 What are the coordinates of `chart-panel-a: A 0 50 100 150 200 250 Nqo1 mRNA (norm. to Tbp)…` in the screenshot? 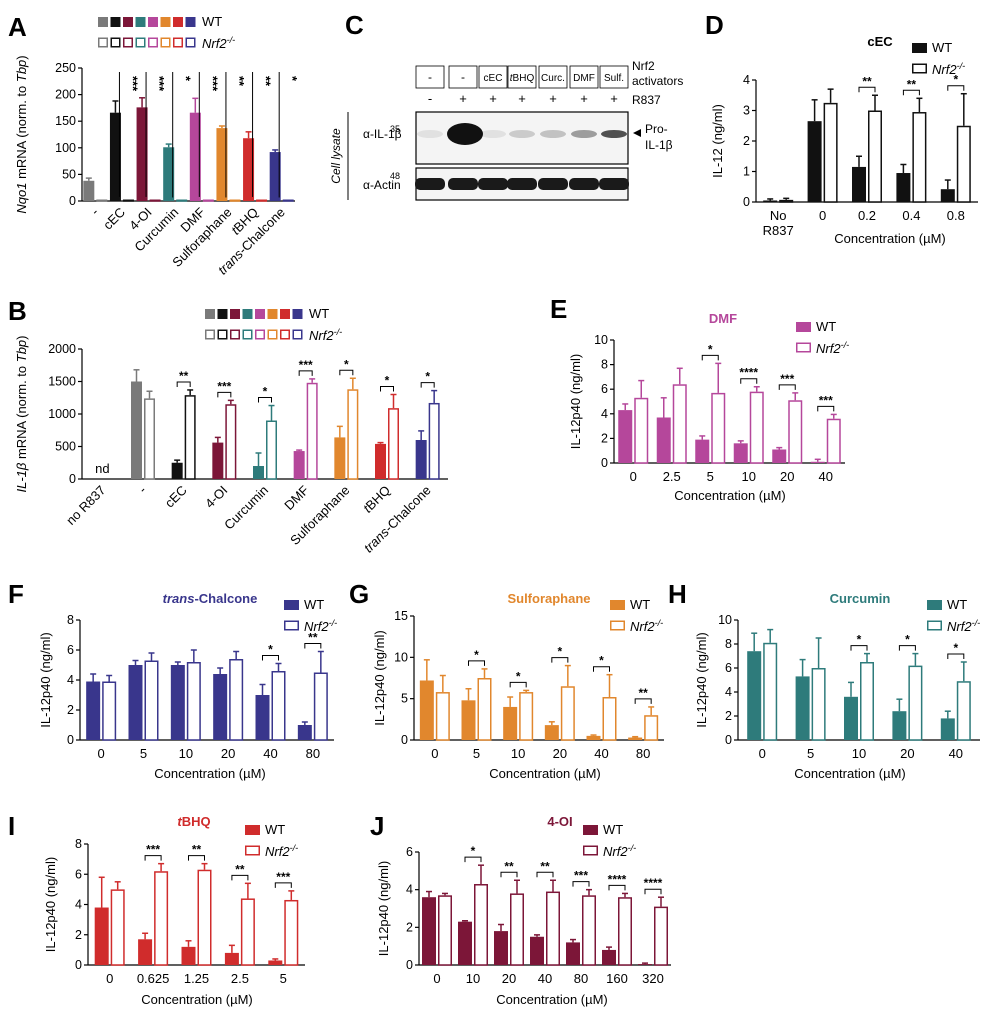 It's located at (154, 144).